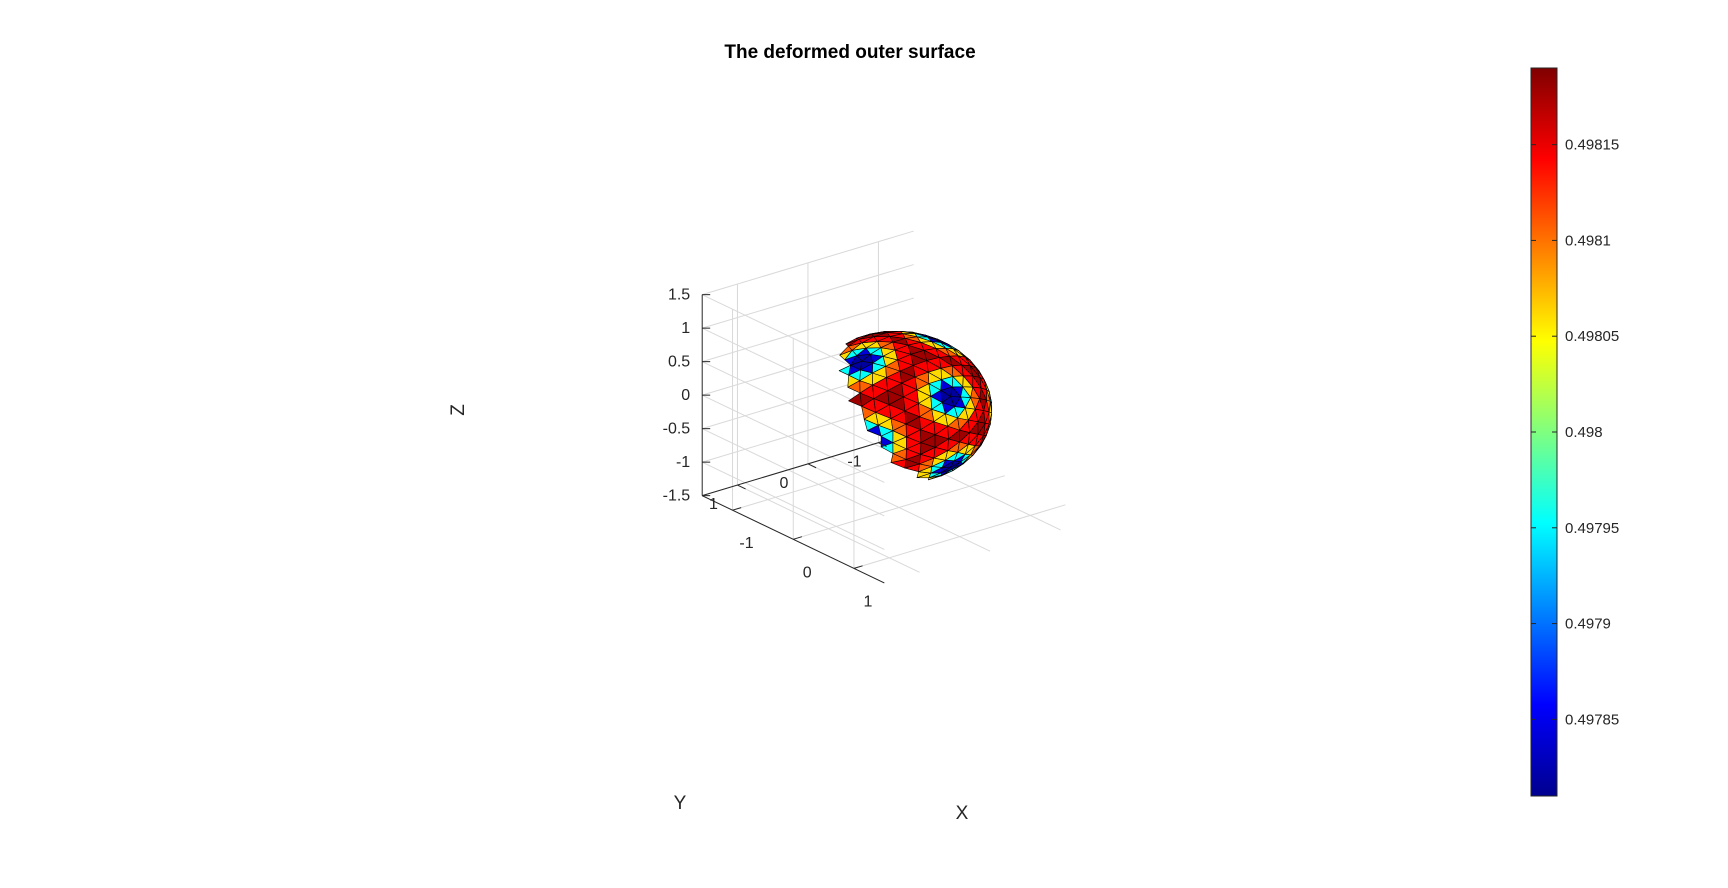 The image size is (1728, 888). What do you see at coordinates (679, 295) in the screenshot?
I see `z-tick-label: 1.5` at bounding box center [679, 295].